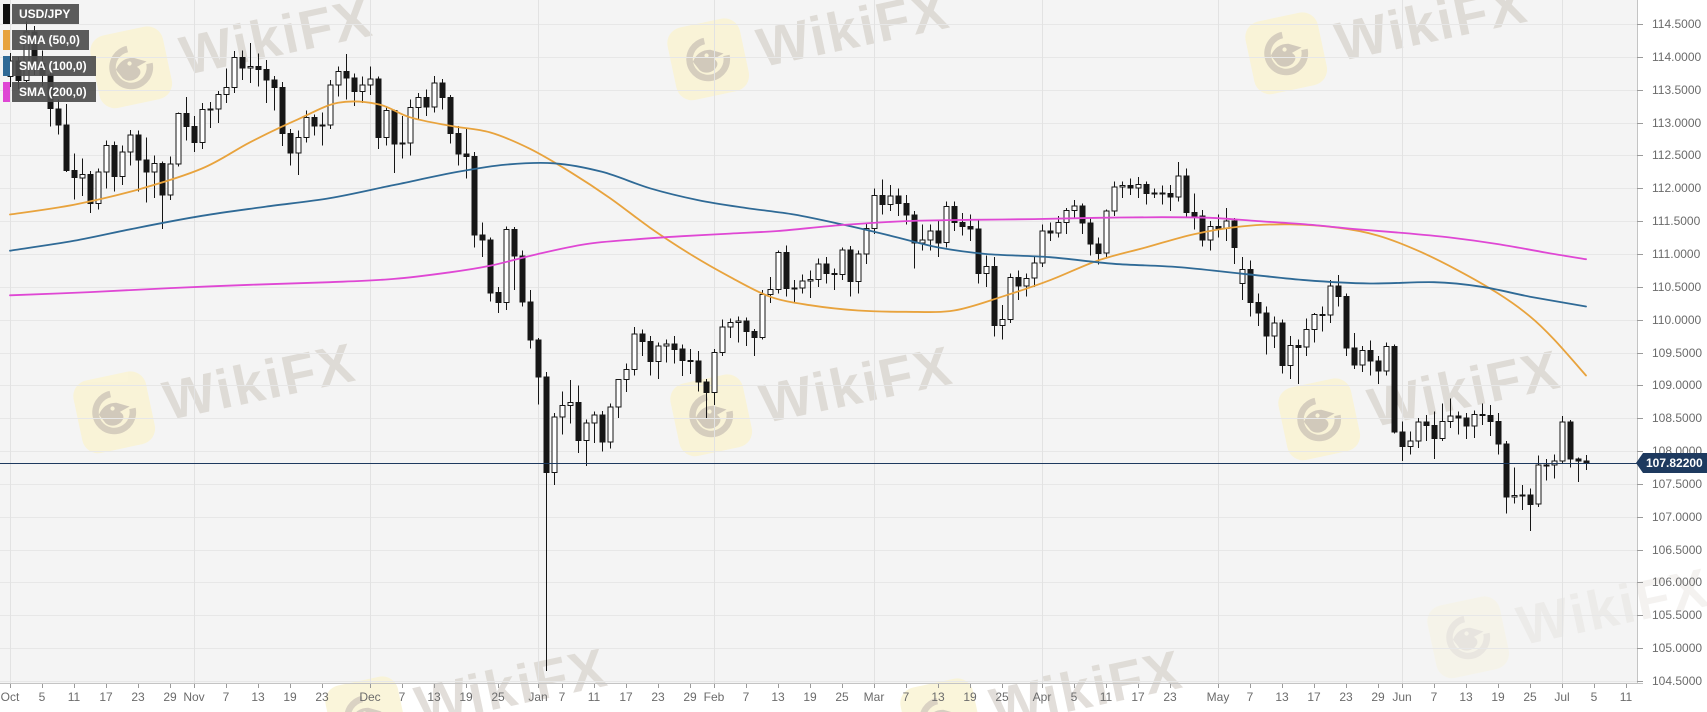 Image resolution: width=1707 pixels, height=712 pixels. What do you see at coordinates (6, 66) in the screenshot?
I see `legend-color-marker` at bounding box center [6, 66].